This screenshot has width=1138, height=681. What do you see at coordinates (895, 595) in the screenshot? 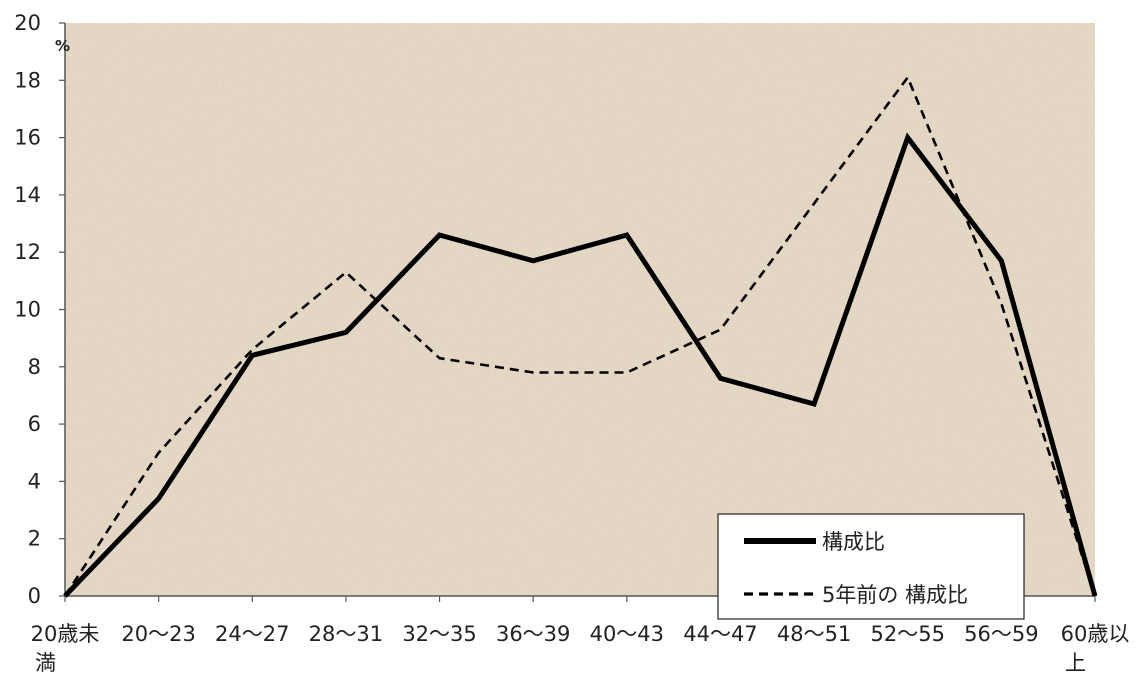
I see `legend-label-2: 5年前の 構成比` at bounding box center [895, 595].